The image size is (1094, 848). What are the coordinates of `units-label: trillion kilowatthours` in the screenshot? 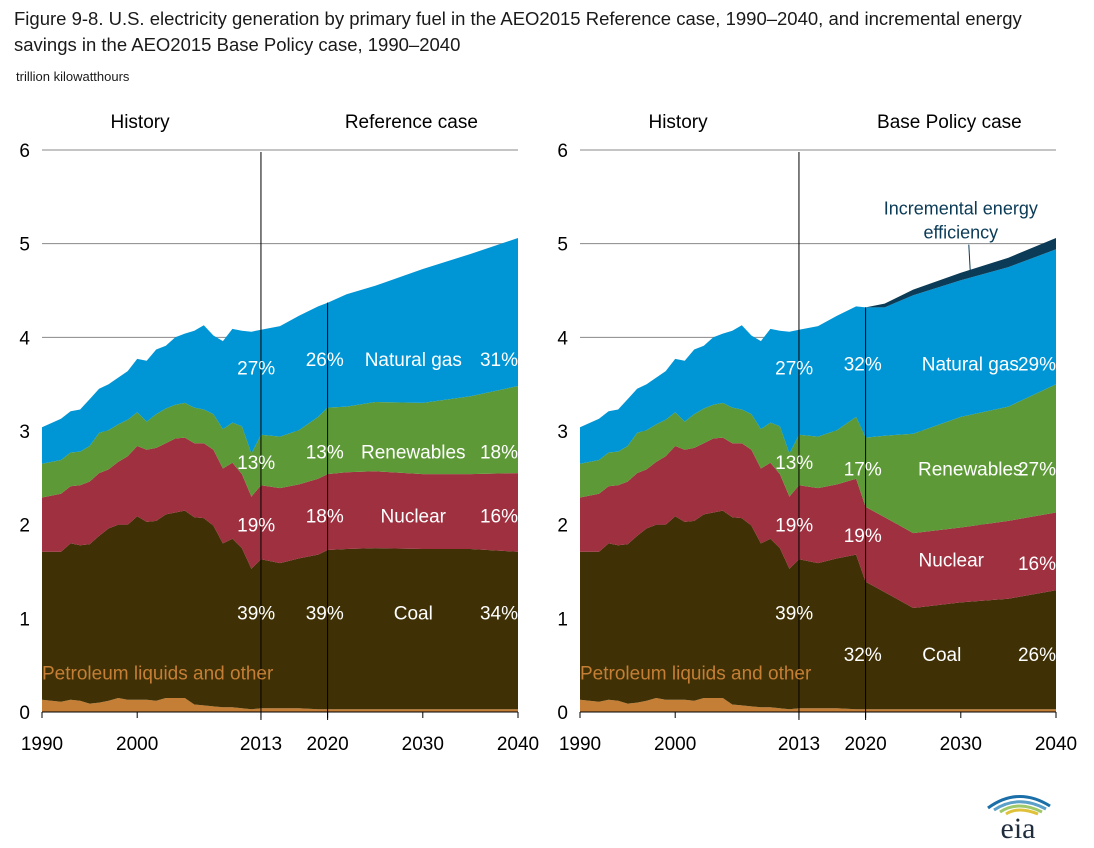 It's located at (73, 76).